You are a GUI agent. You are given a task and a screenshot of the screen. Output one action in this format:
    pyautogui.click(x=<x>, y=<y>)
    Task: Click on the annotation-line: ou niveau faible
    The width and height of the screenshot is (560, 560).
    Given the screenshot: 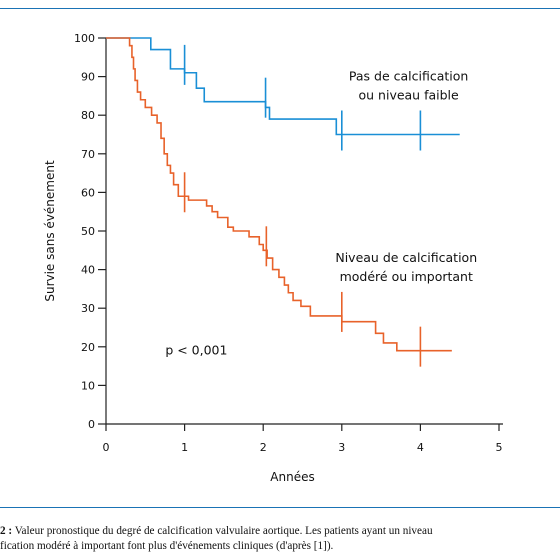 What is the action you would take?
    pyautogui.click(x=409, y=94)
    